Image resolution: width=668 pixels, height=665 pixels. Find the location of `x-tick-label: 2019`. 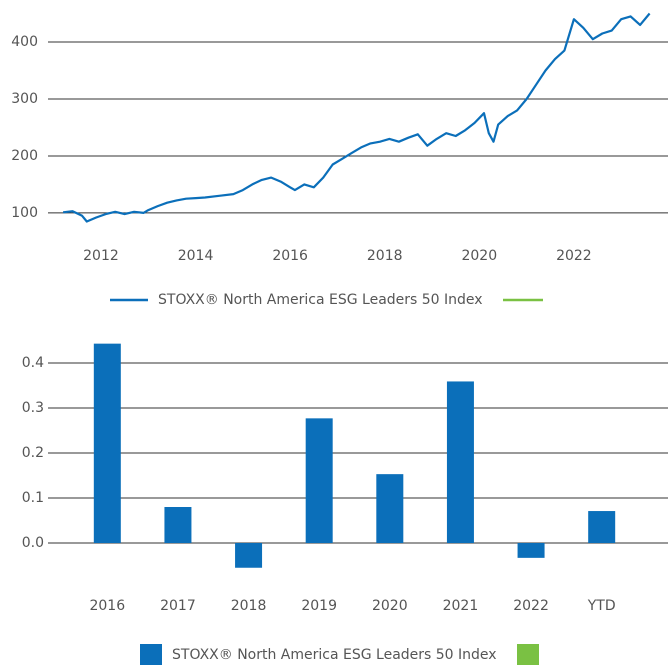

x-tick-label: 2019 is located at coordinates (319, 606).